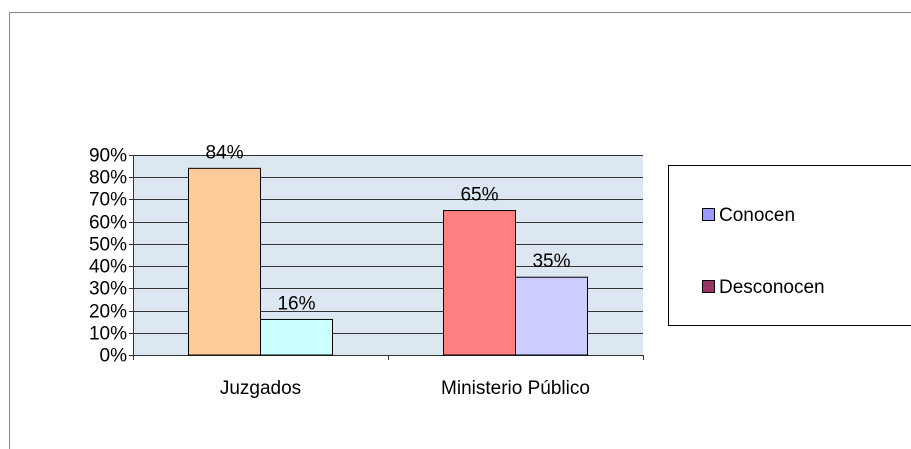 The height and width of the screenshot is (449, 911). Describe the element at coordinates (108, 267) in the screenshot. I see `y-tick-label: 40%` at that location.